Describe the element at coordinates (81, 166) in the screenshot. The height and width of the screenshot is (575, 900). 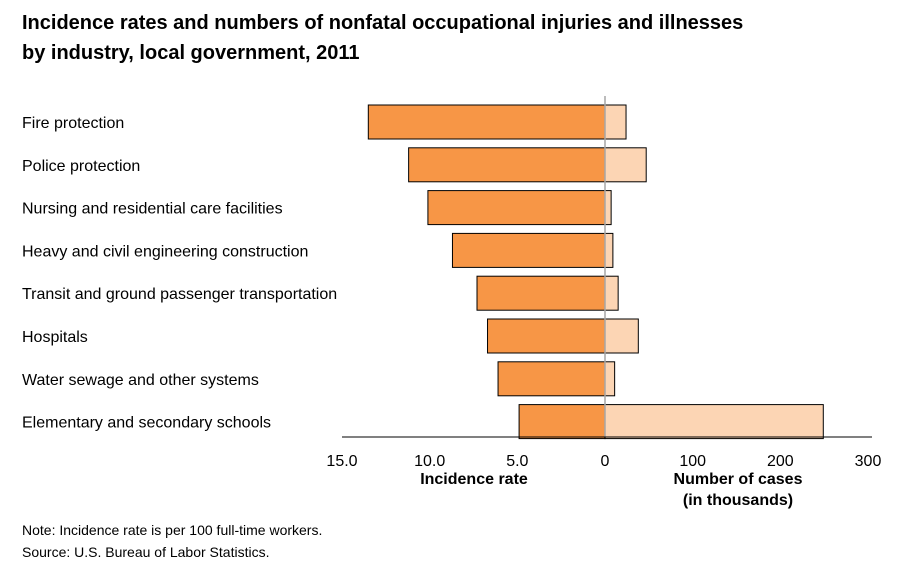
I see `category-label: Police protection` at that location.